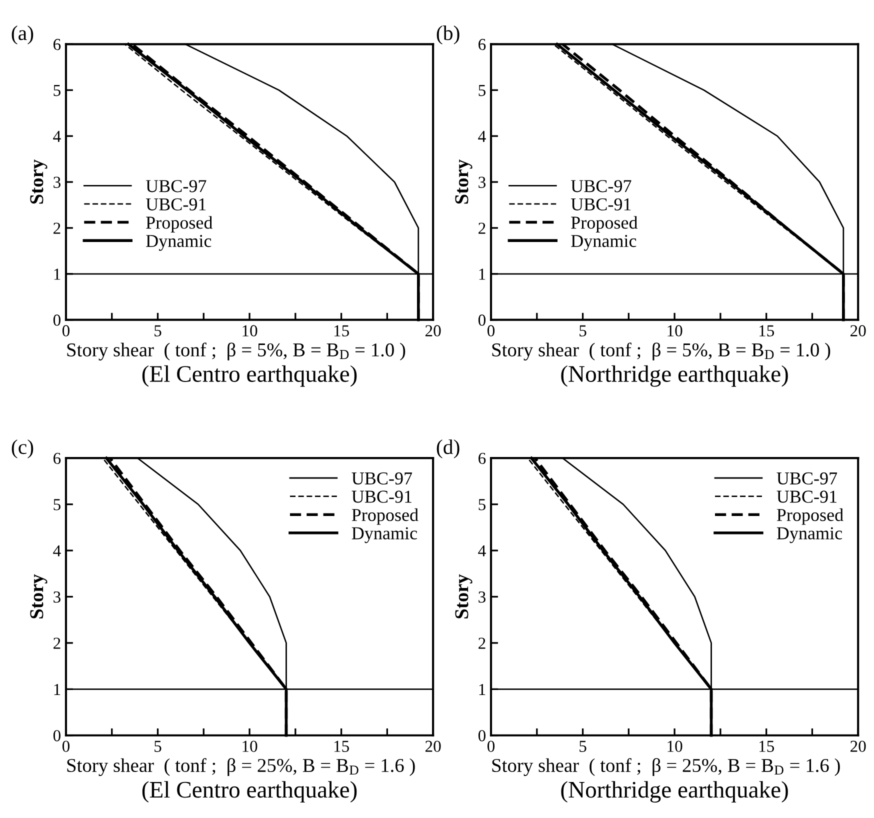 This screenshot has width=874, height=818. I want to click on chart-title: (a), so click(23, 35).